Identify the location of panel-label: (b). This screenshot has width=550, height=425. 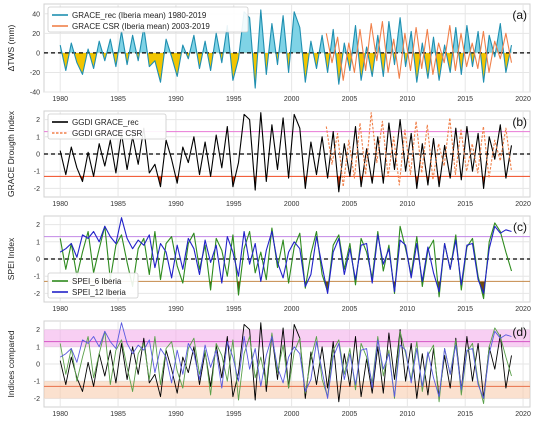
(519, 122).